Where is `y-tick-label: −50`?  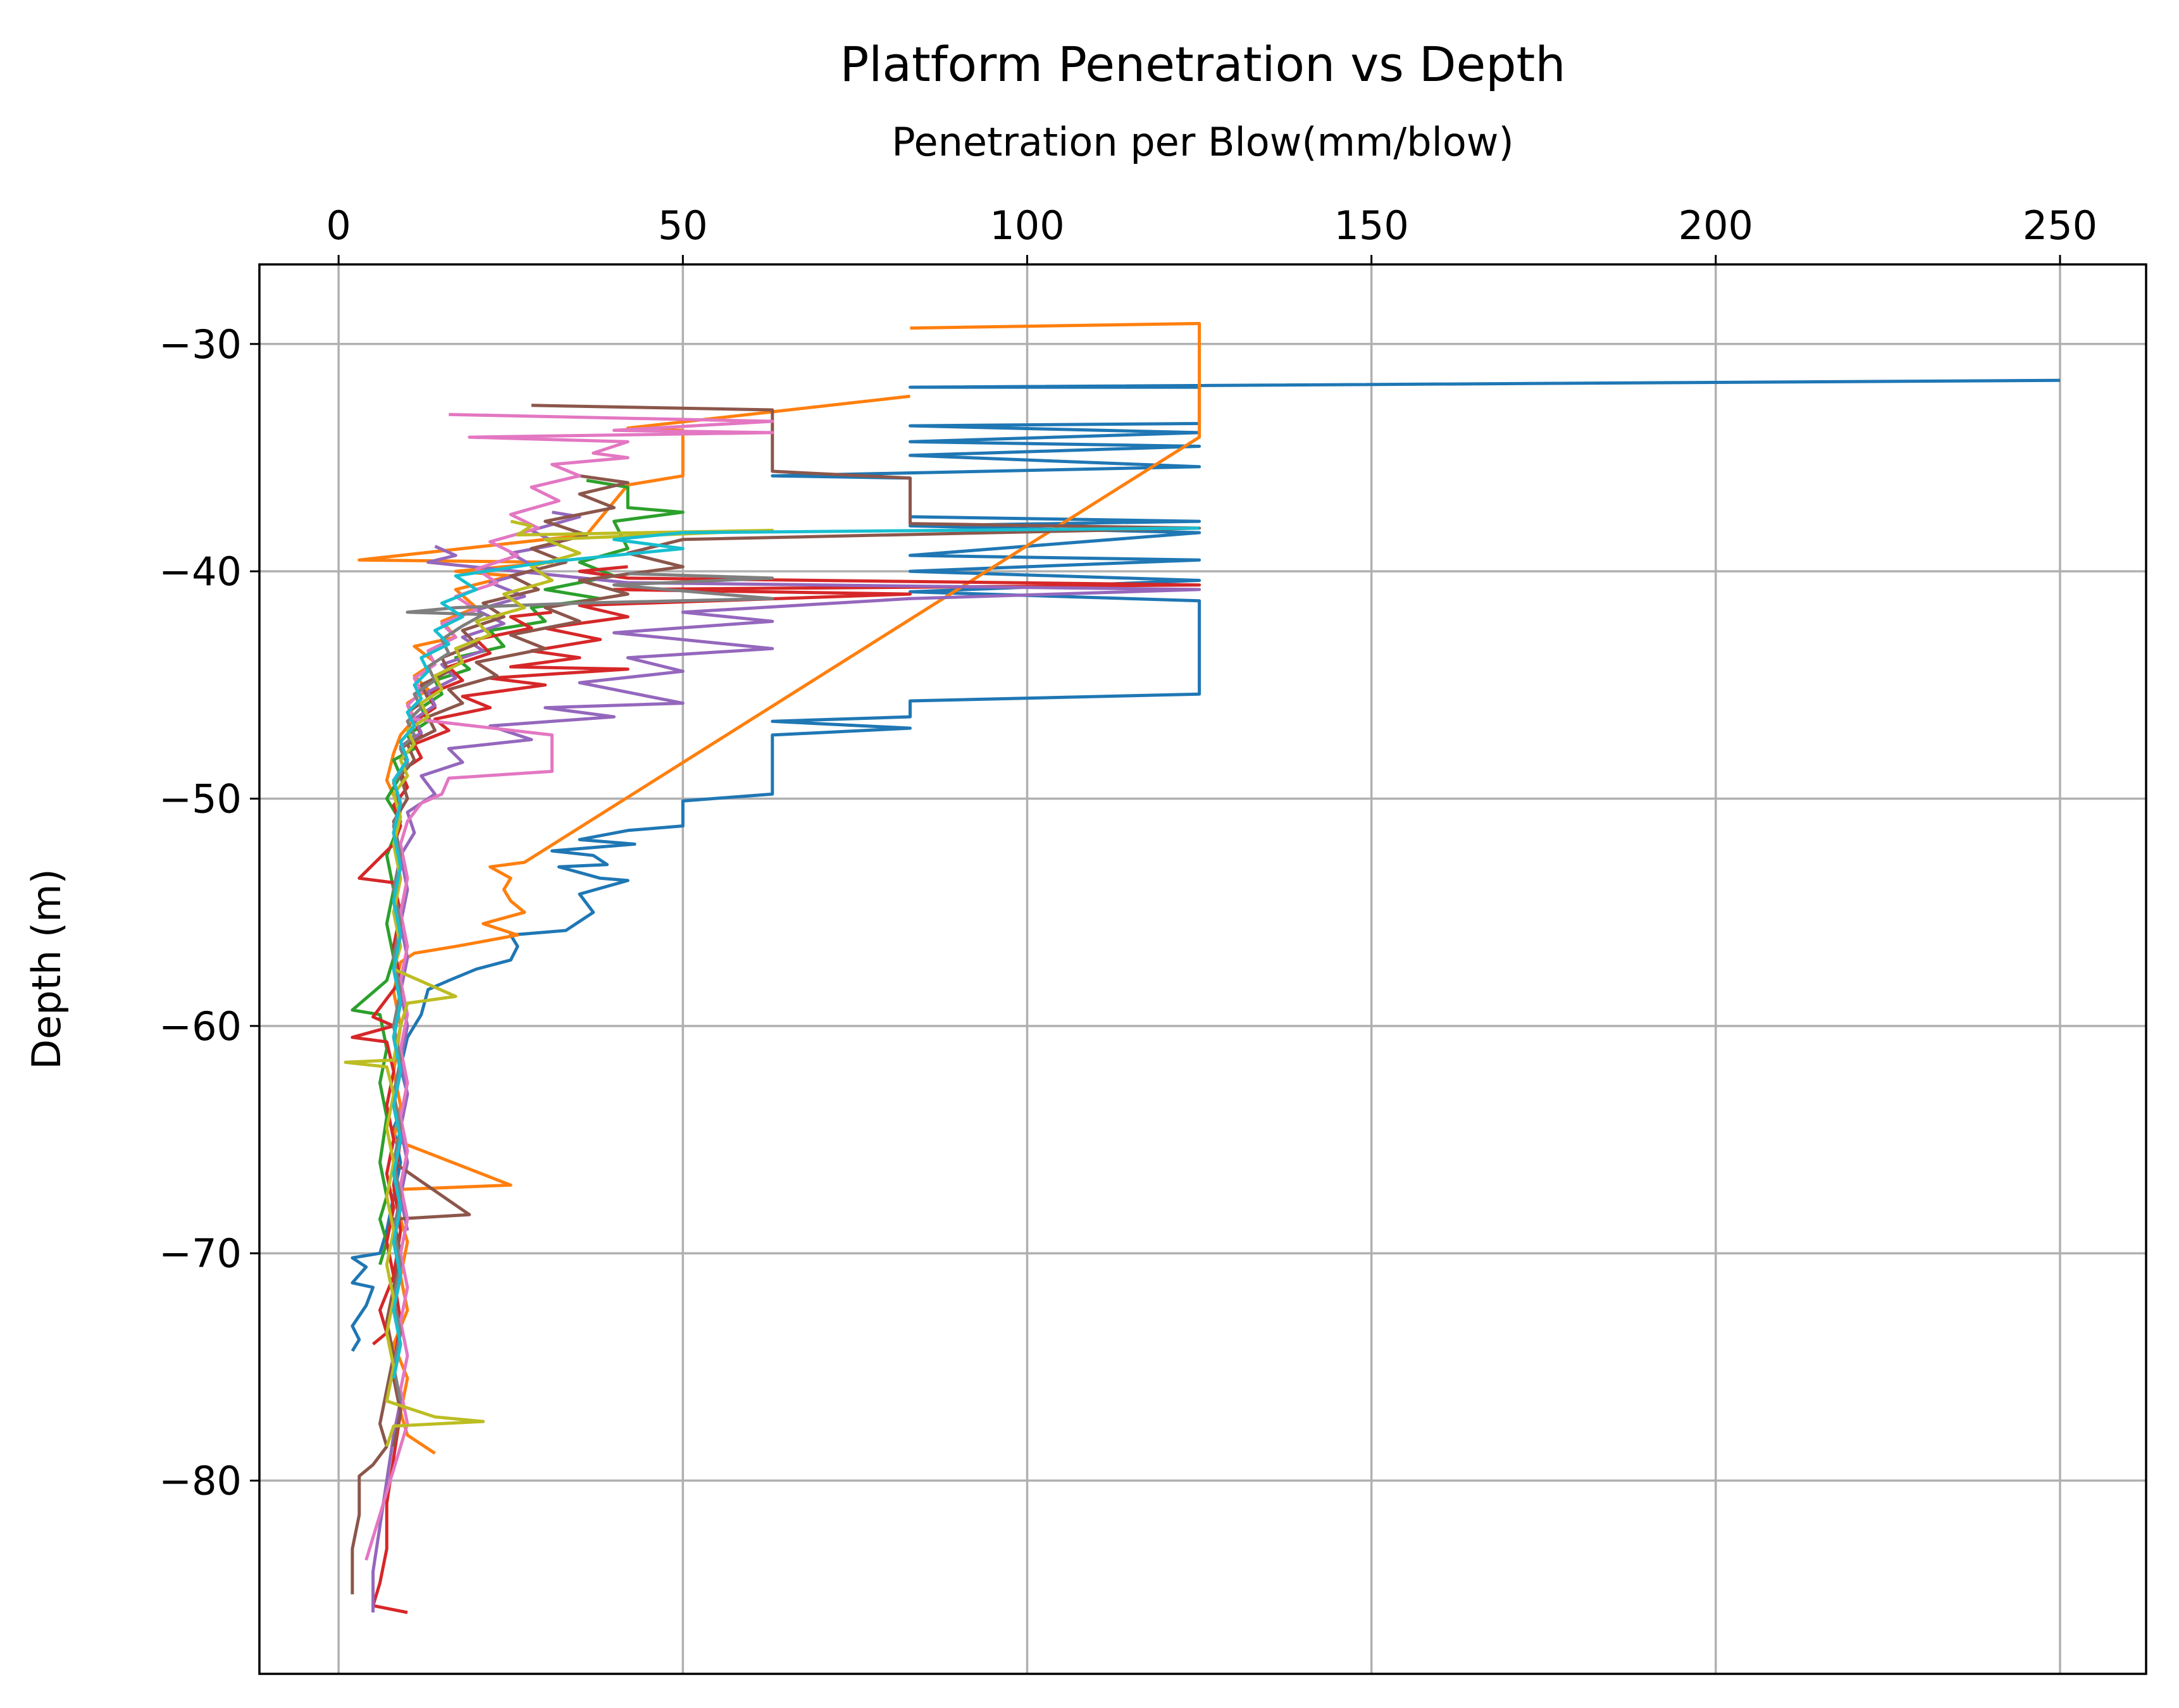 y-tick-label: −50 is located at coordinates (200, 799).